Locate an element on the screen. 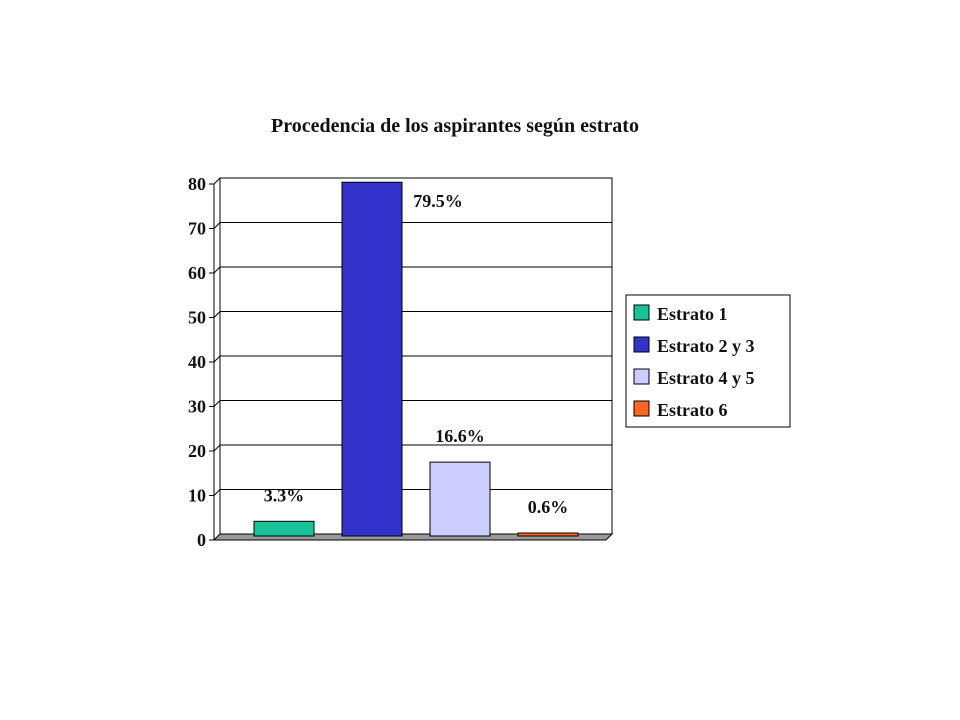  data-label: 3.3% is located at coordinates (284, 495).